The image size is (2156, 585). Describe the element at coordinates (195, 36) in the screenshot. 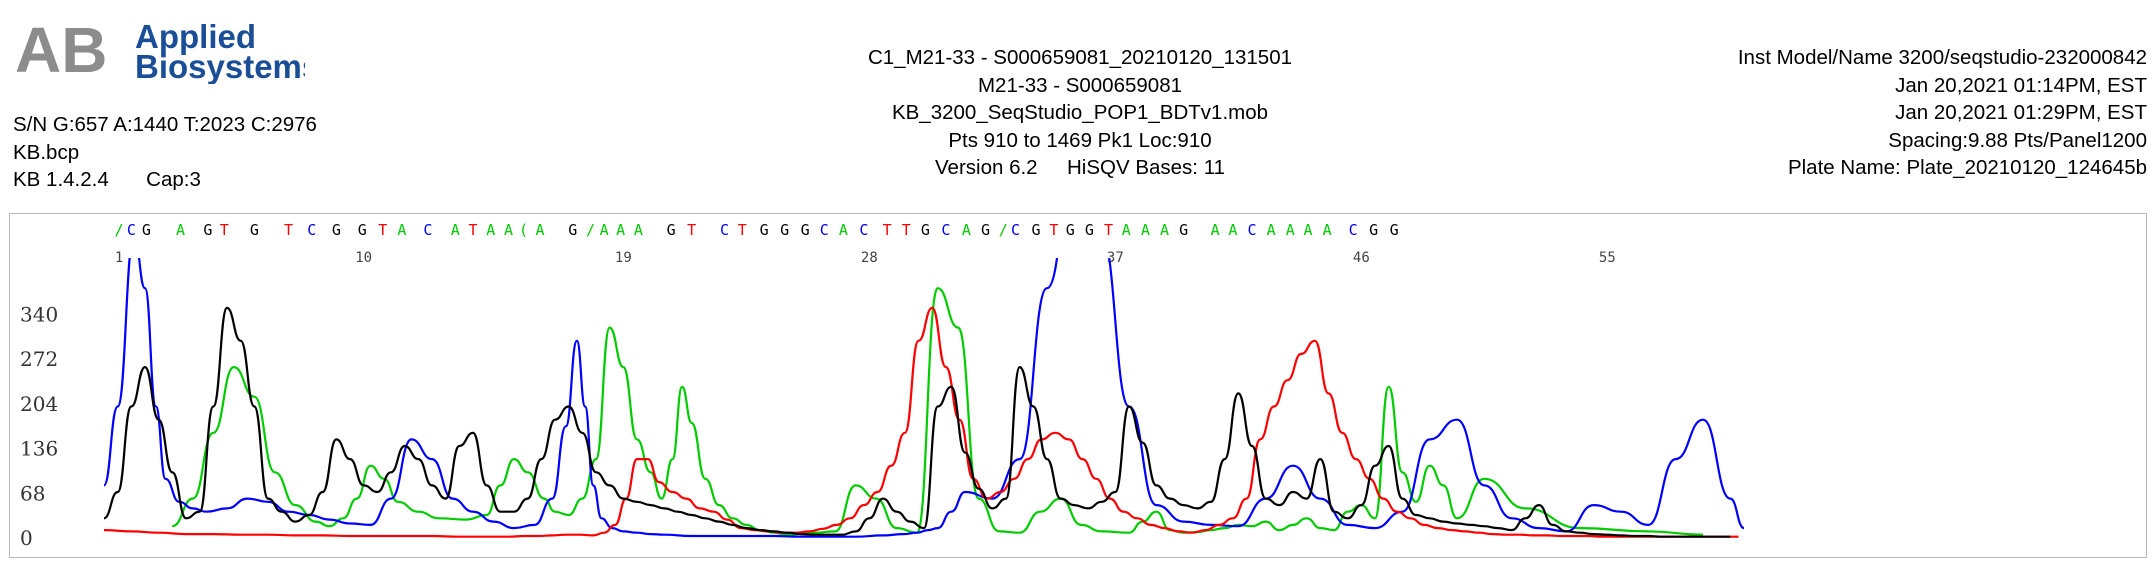

I see `logo-line1: Applied` at that location.